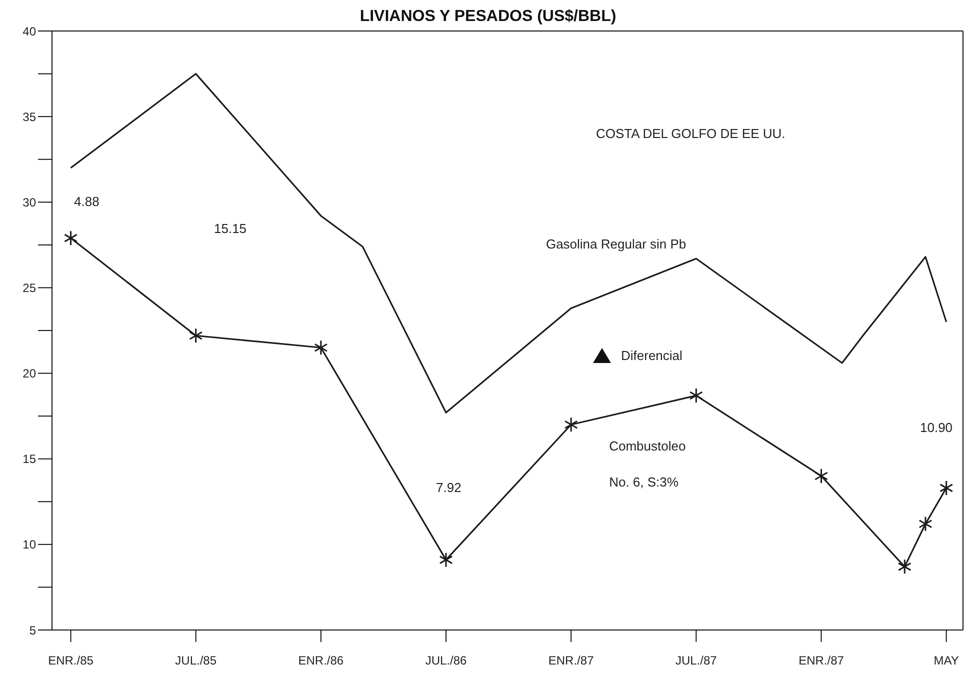  What do you see at coordinates (29, 287) in the screenshot?
I see `y-tick-label: 25` at bounding box center [29, 287].